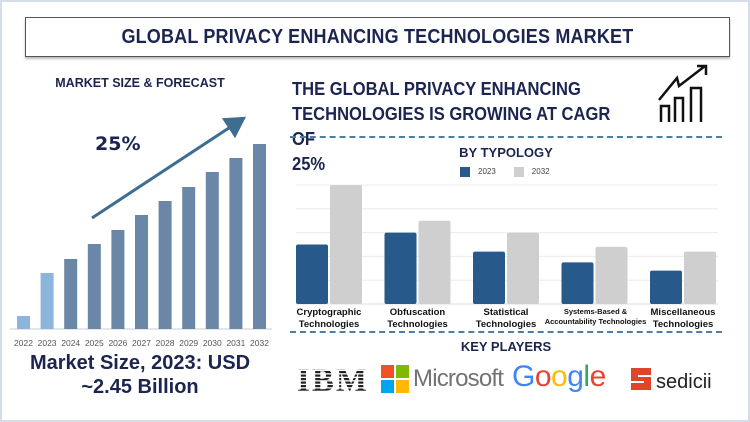  What do you see at coordinates (70, 343) in the screenshot?
I see `year-label: 2024` at bounding box center [70, 343].